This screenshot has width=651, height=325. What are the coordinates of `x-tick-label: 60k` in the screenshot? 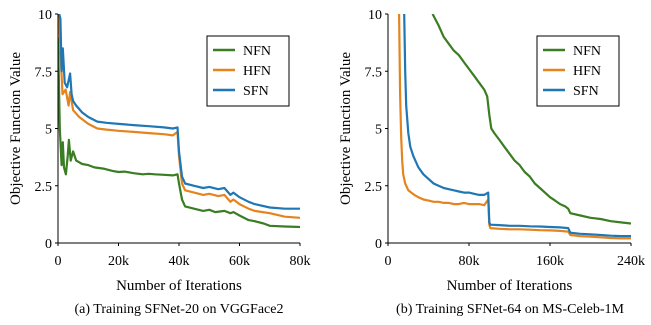 It's located at (239, 261).